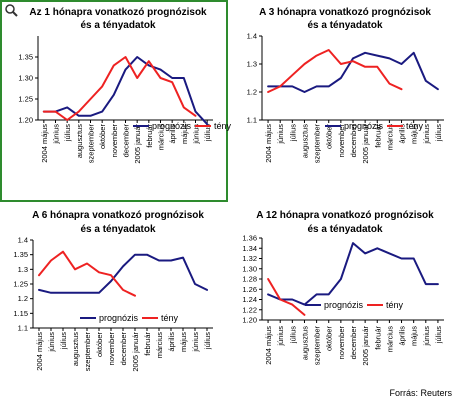  What do you see at coordinates (249, 299) in the screenshot?
I see `y-tick-label: 1.24` at bounding box center [249, 299].